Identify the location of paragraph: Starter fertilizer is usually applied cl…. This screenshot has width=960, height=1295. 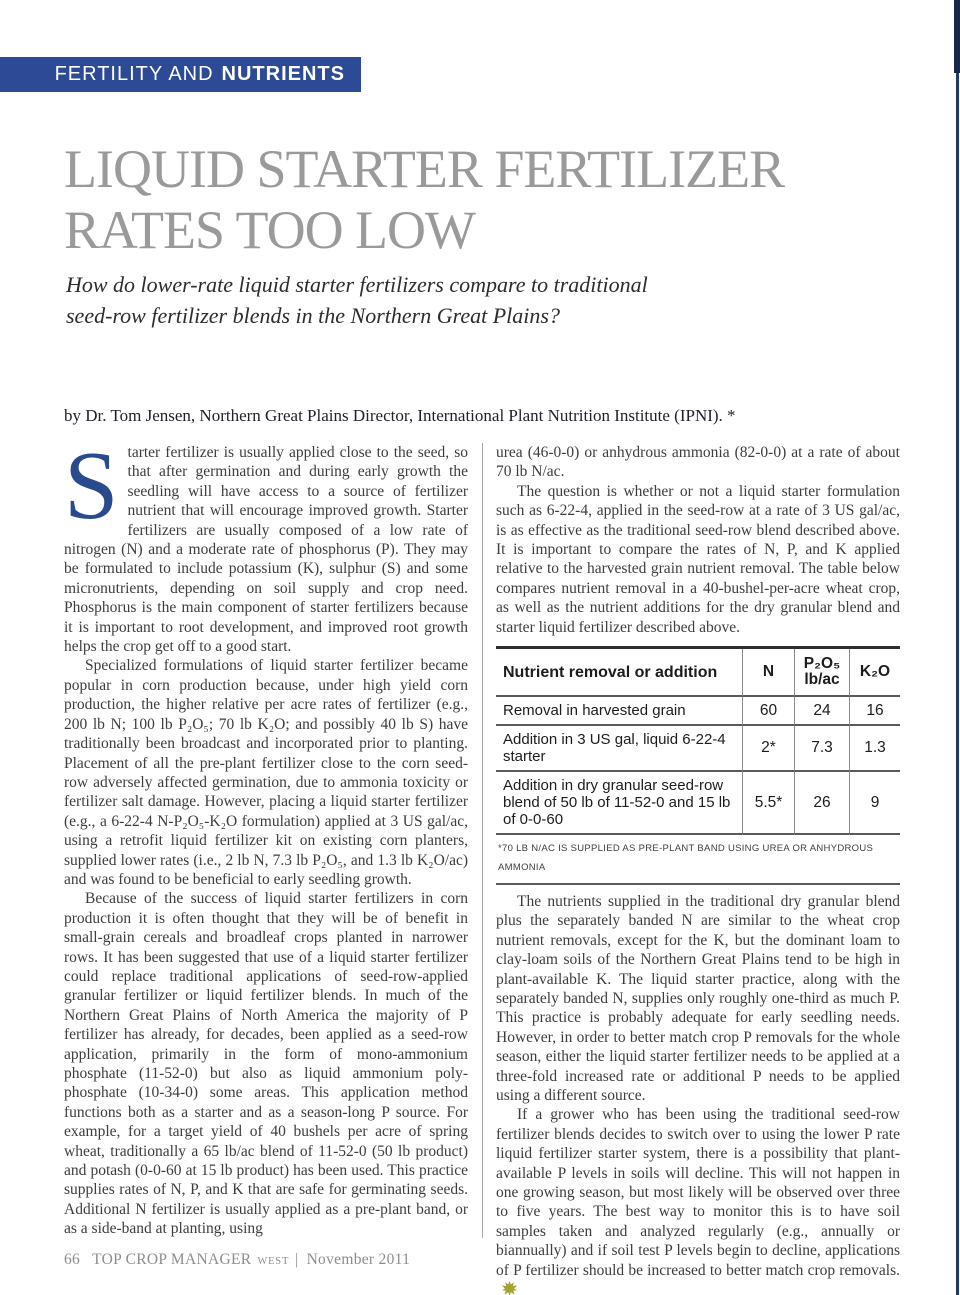
(266, 544).